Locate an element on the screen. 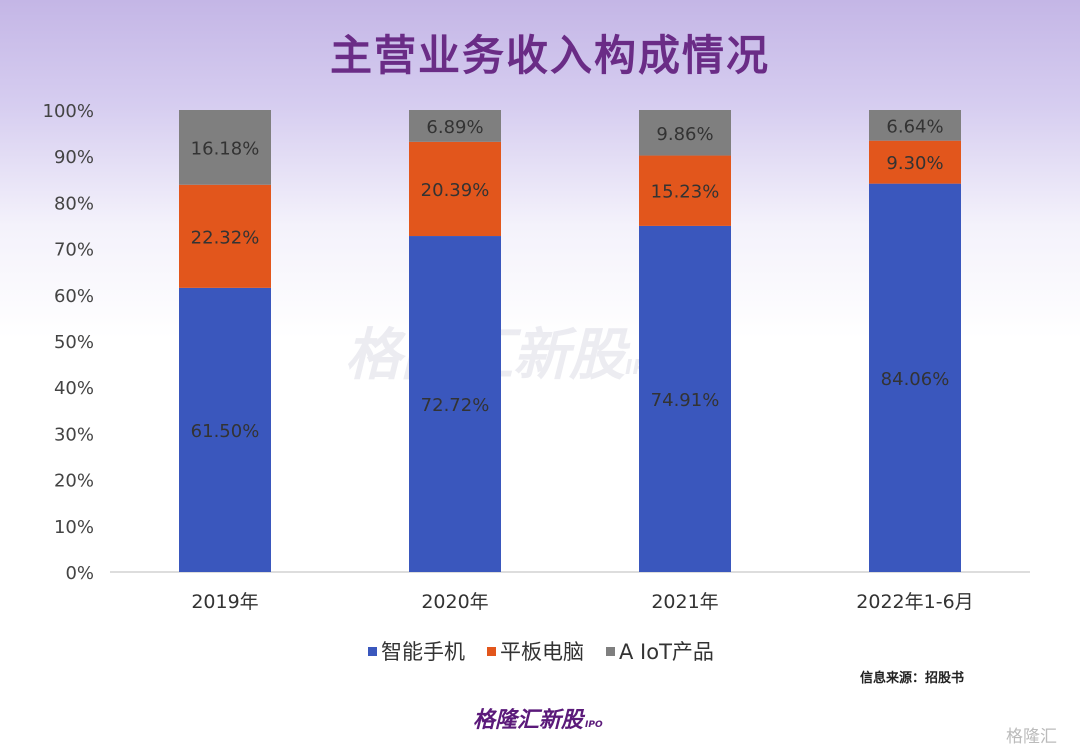 The width and height of the screenshot is (1080, 753). data-label: 6.89% is located at coordinates (454, 127).